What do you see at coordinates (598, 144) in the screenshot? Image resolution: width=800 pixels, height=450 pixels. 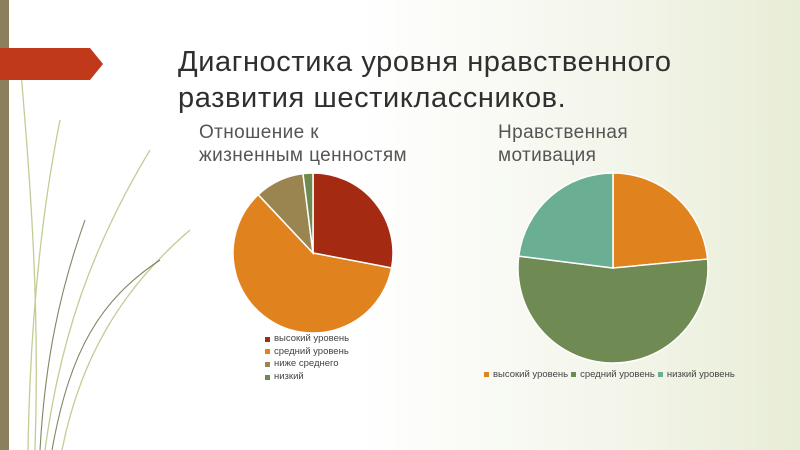 I see `chart2-title: Нравственная мотивация` at bounding box center [598, 144].